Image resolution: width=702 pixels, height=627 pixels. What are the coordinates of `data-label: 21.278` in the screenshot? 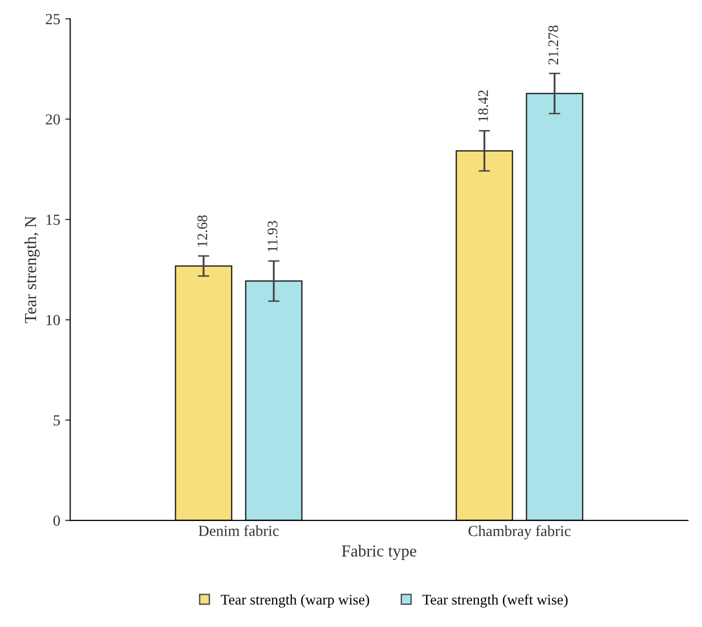 It's located at (553, 45).